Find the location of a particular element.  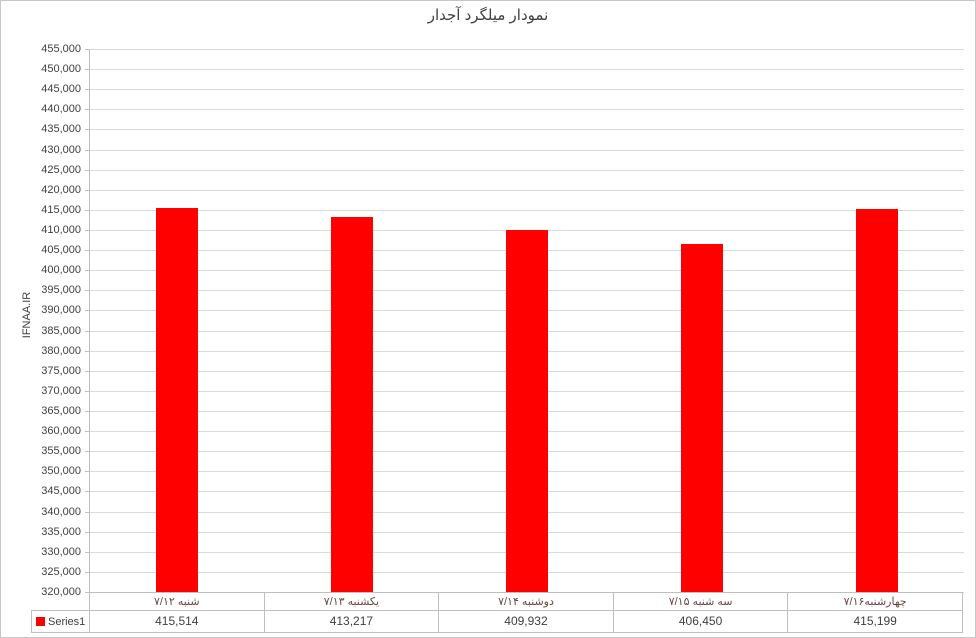

y-tick-label: 350,000 is located at coordinates (61, 471).